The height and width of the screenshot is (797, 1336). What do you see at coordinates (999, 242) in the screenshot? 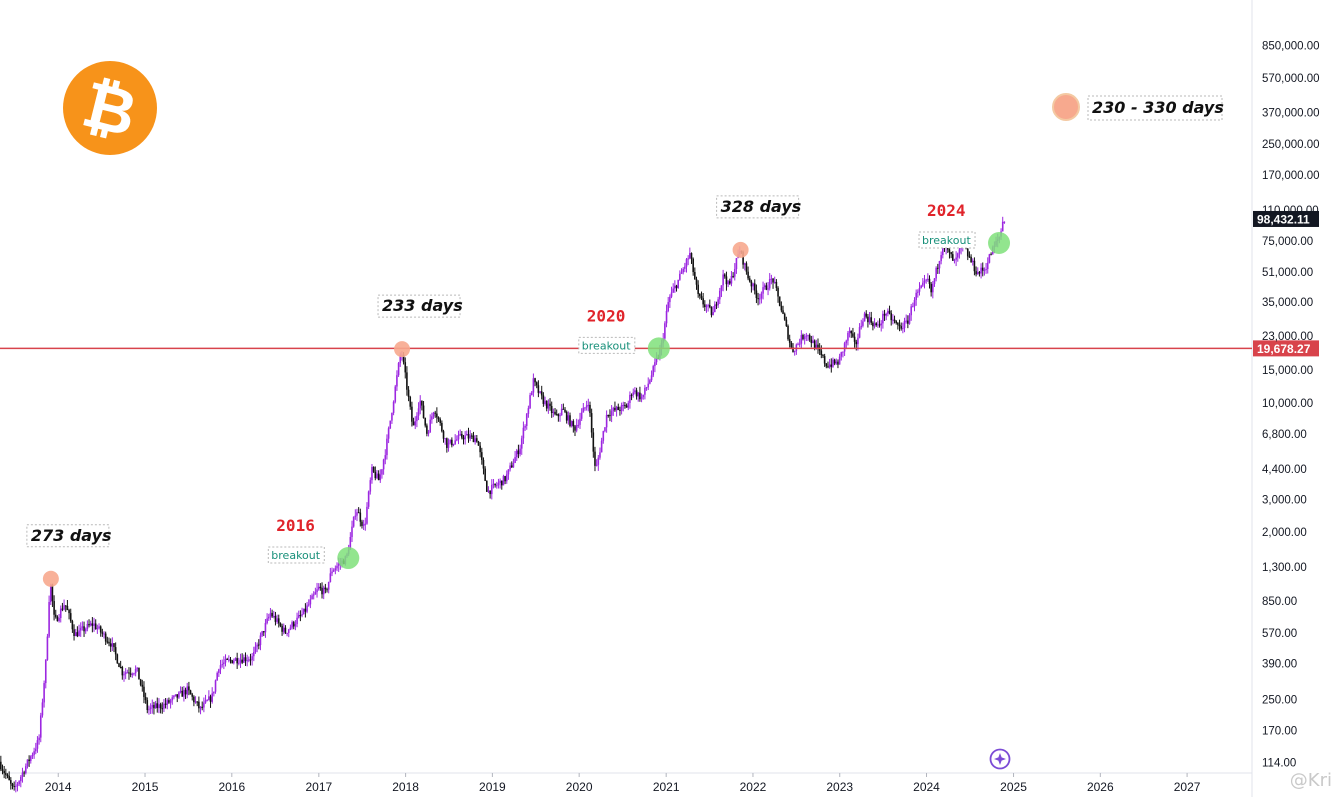
I see `breakout-marker` at bounding box center [999, 242].